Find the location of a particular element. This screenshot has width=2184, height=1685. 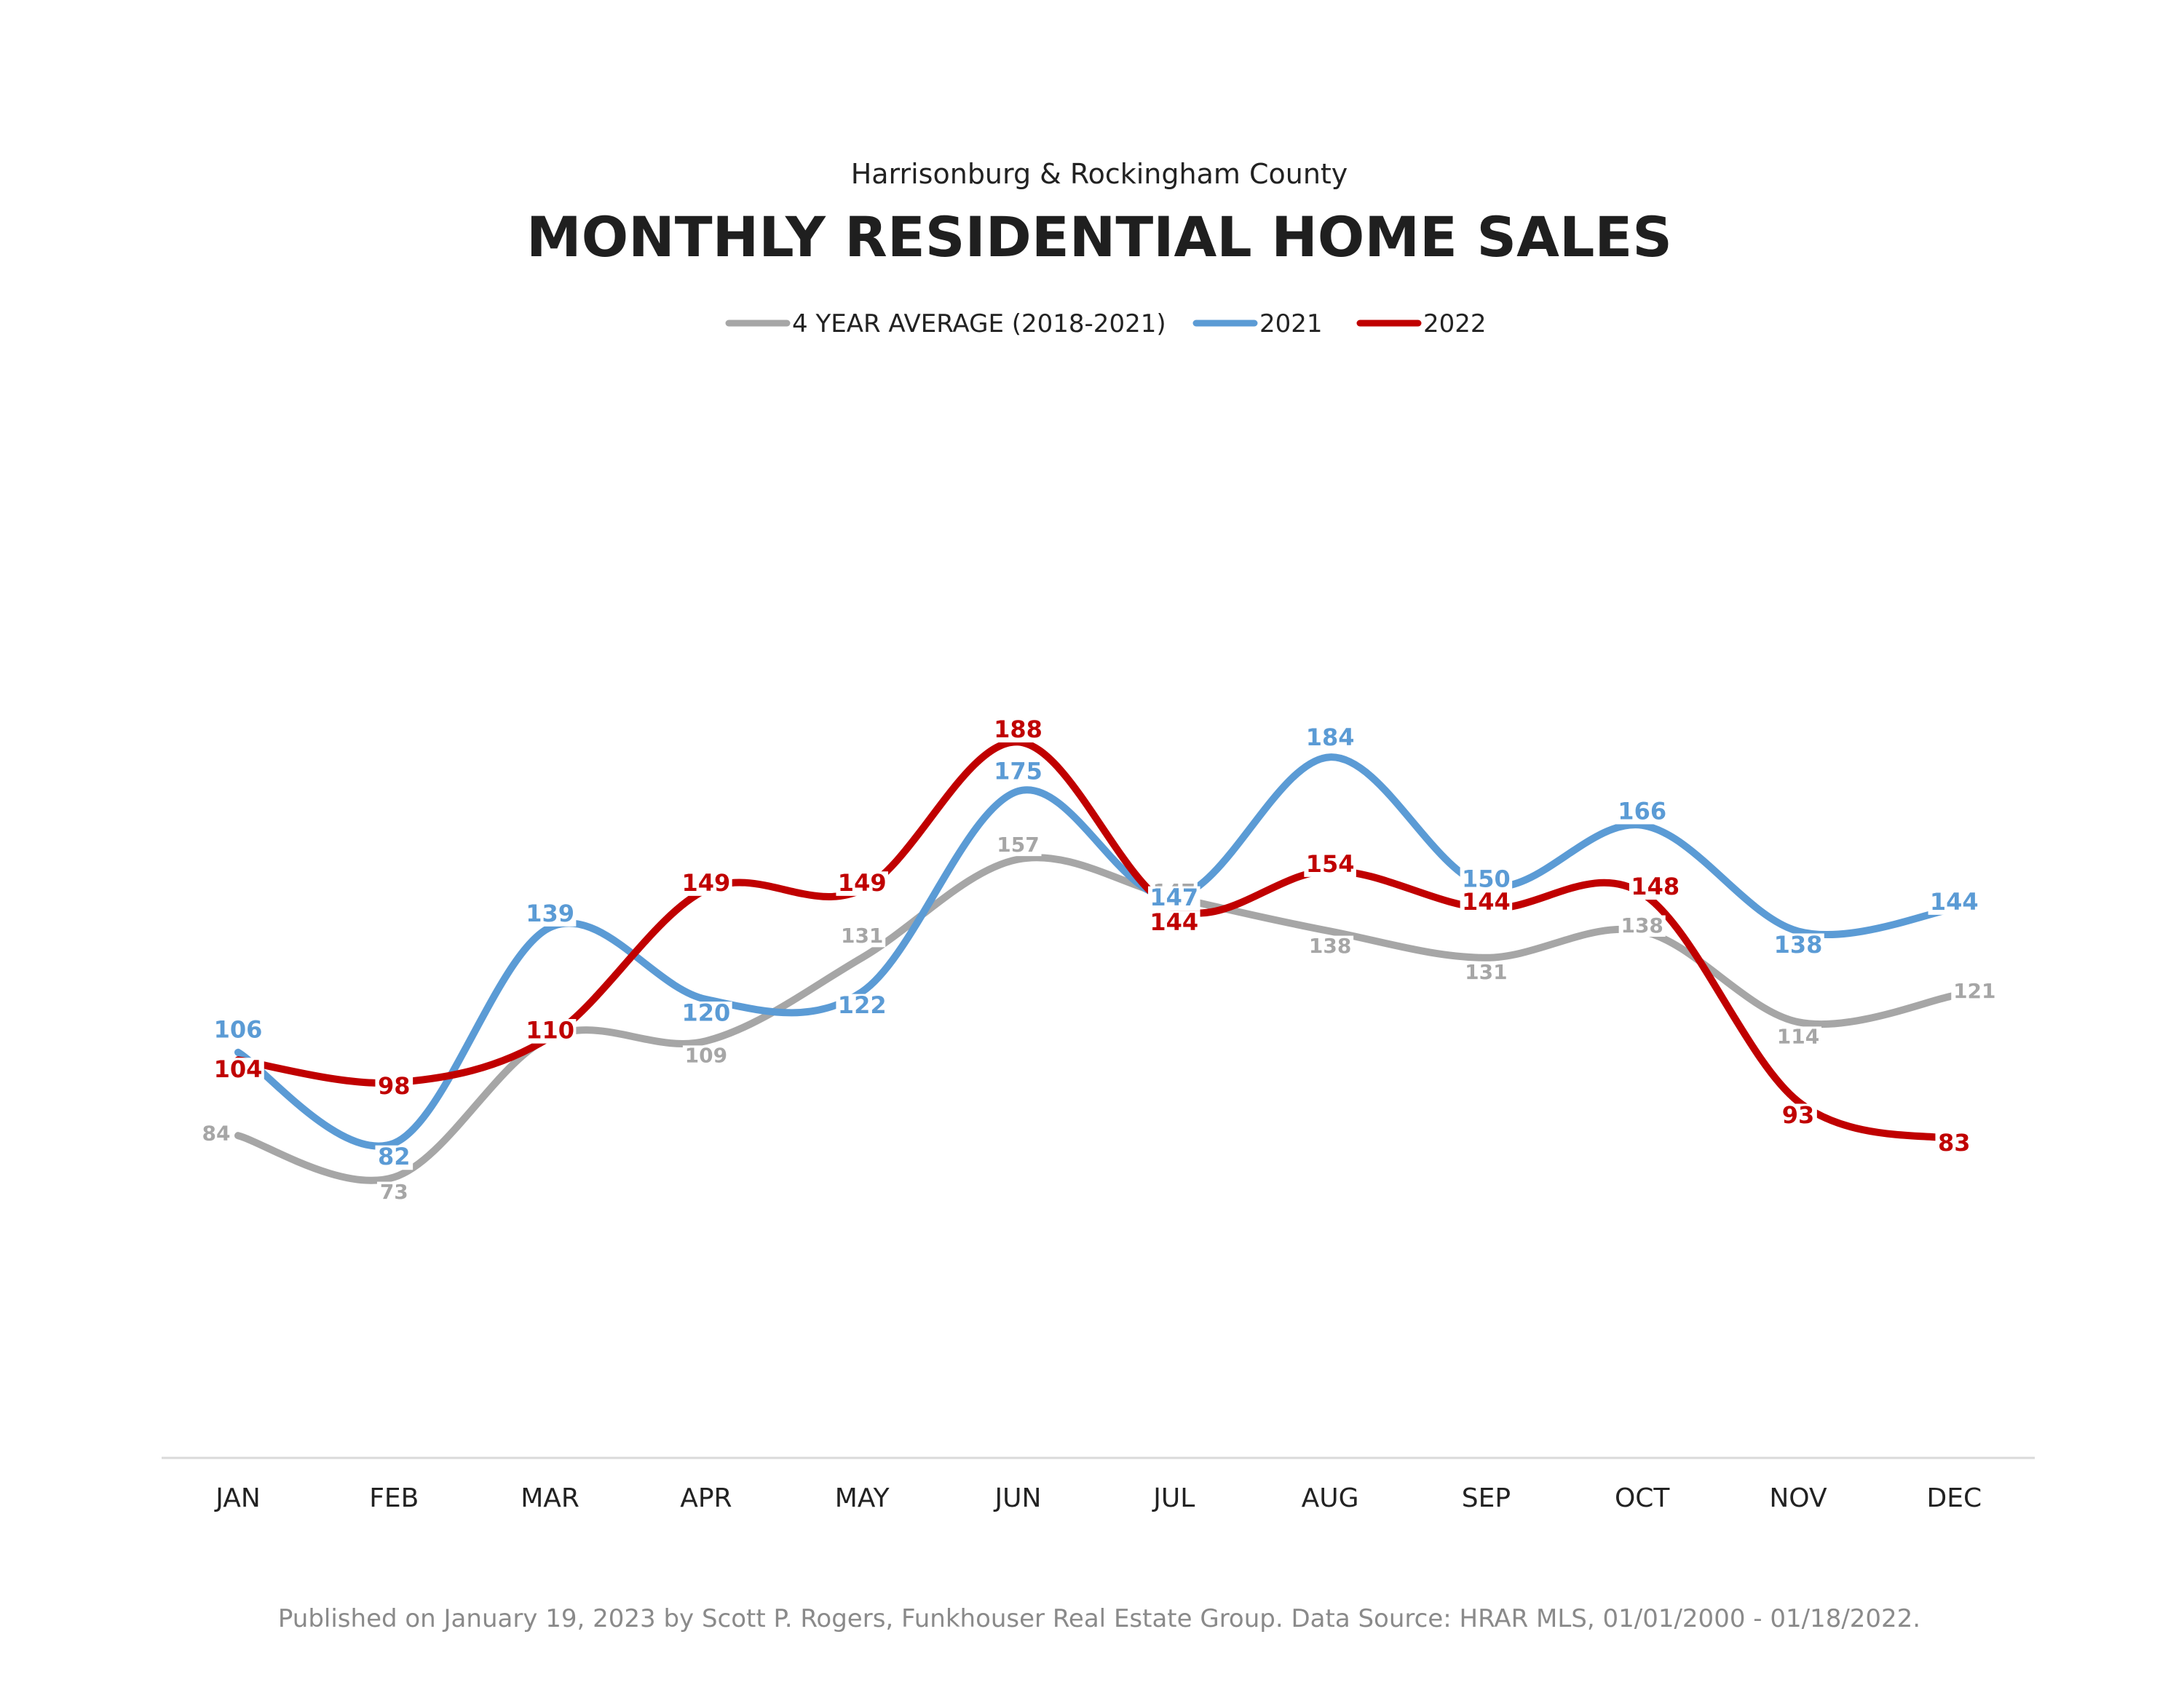

data-label: 139 is located at coordinates (550, 913).